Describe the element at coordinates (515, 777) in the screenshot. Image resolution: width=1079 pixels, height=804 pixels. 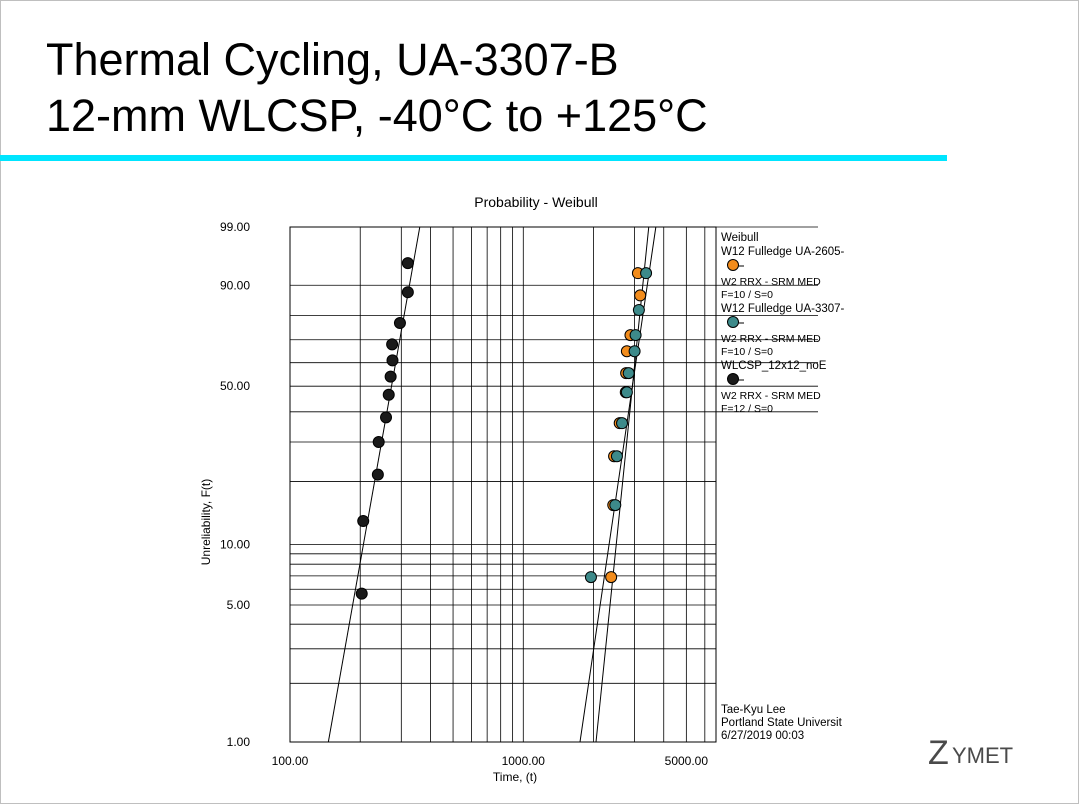
I see `x-axis-label: Time, (t)` at that location.